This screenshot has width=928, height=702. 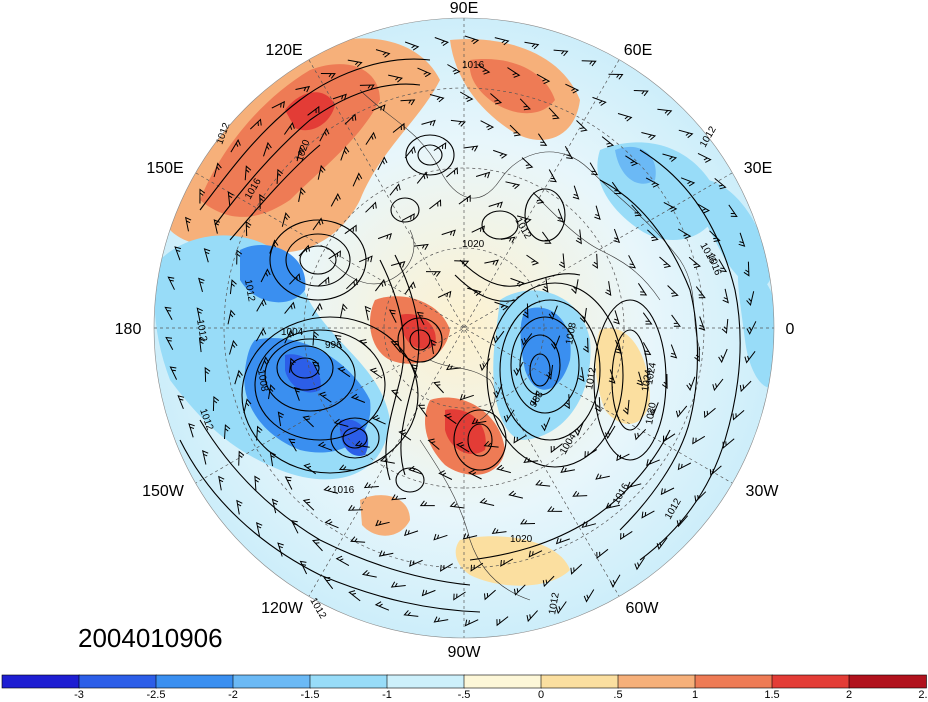 I want to click on colorbar-tick-label: -1.5, so click(x=310, y=695).